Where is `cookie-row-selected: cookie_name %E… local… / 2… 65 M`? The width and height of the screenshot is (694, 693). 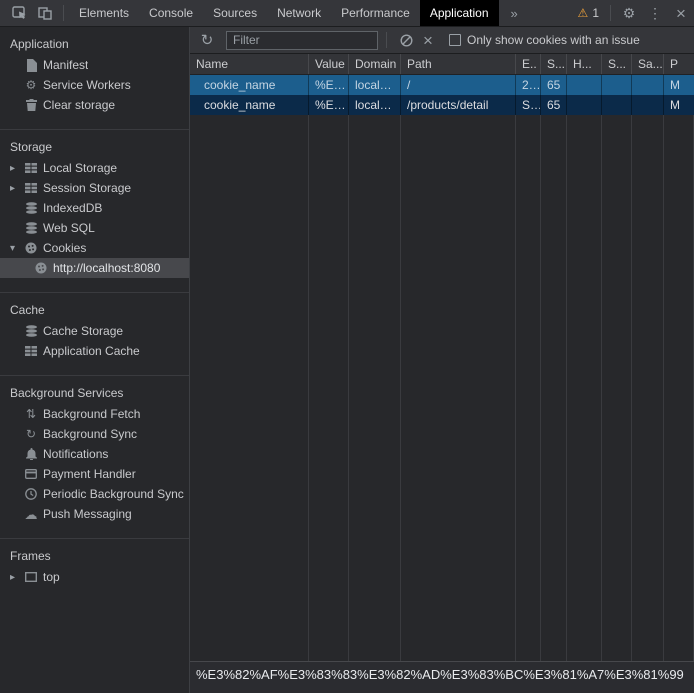
cookie-row-selected: cookie_name %E… local… / 2… 65 M is located at coordinates (442, 85).